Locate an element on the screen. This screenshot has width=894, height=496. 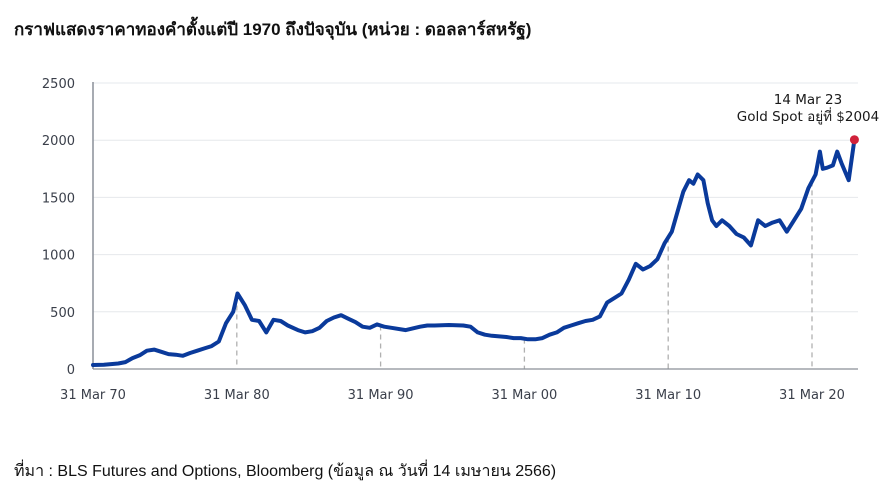
y-tick-label: 0 is located at coordinates (71, 370).